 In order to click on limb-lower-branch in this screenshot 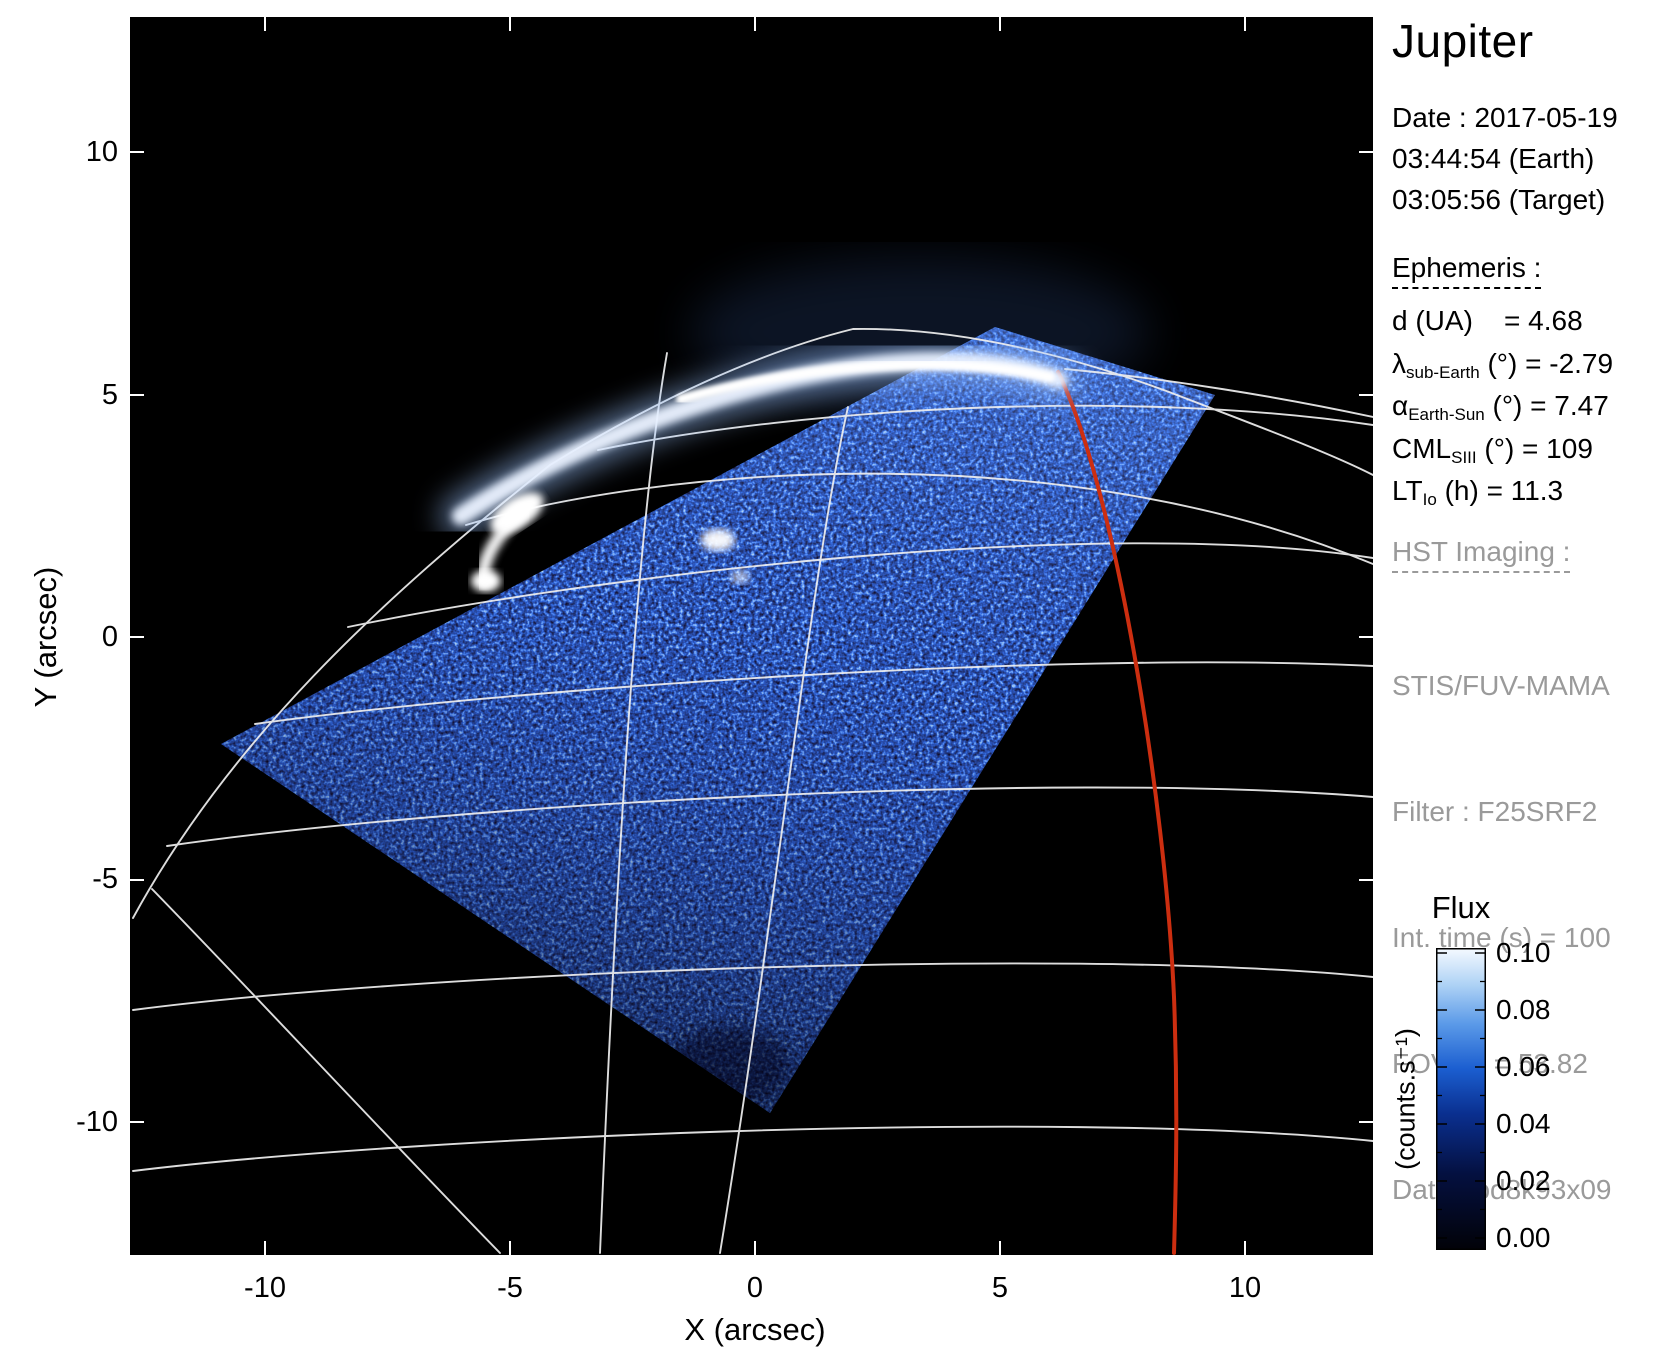, I will do `click(326, 1071)`.